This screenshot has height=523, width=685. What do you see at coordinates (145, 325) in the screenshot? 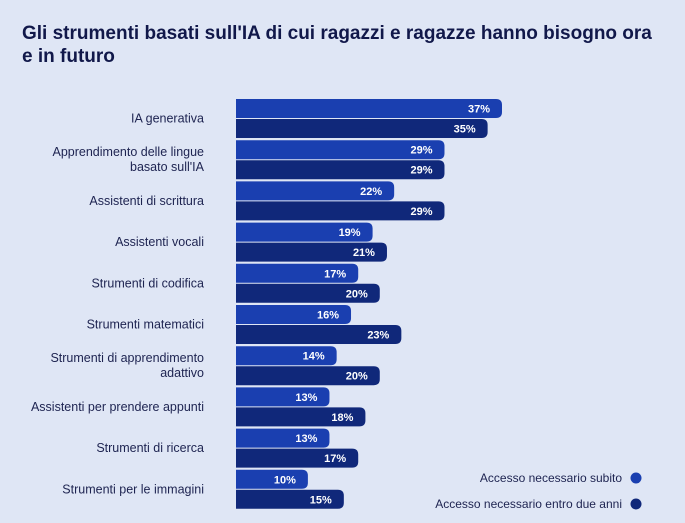
I see `category-label: Strumenti matematici` at bounding box center [145, 325].